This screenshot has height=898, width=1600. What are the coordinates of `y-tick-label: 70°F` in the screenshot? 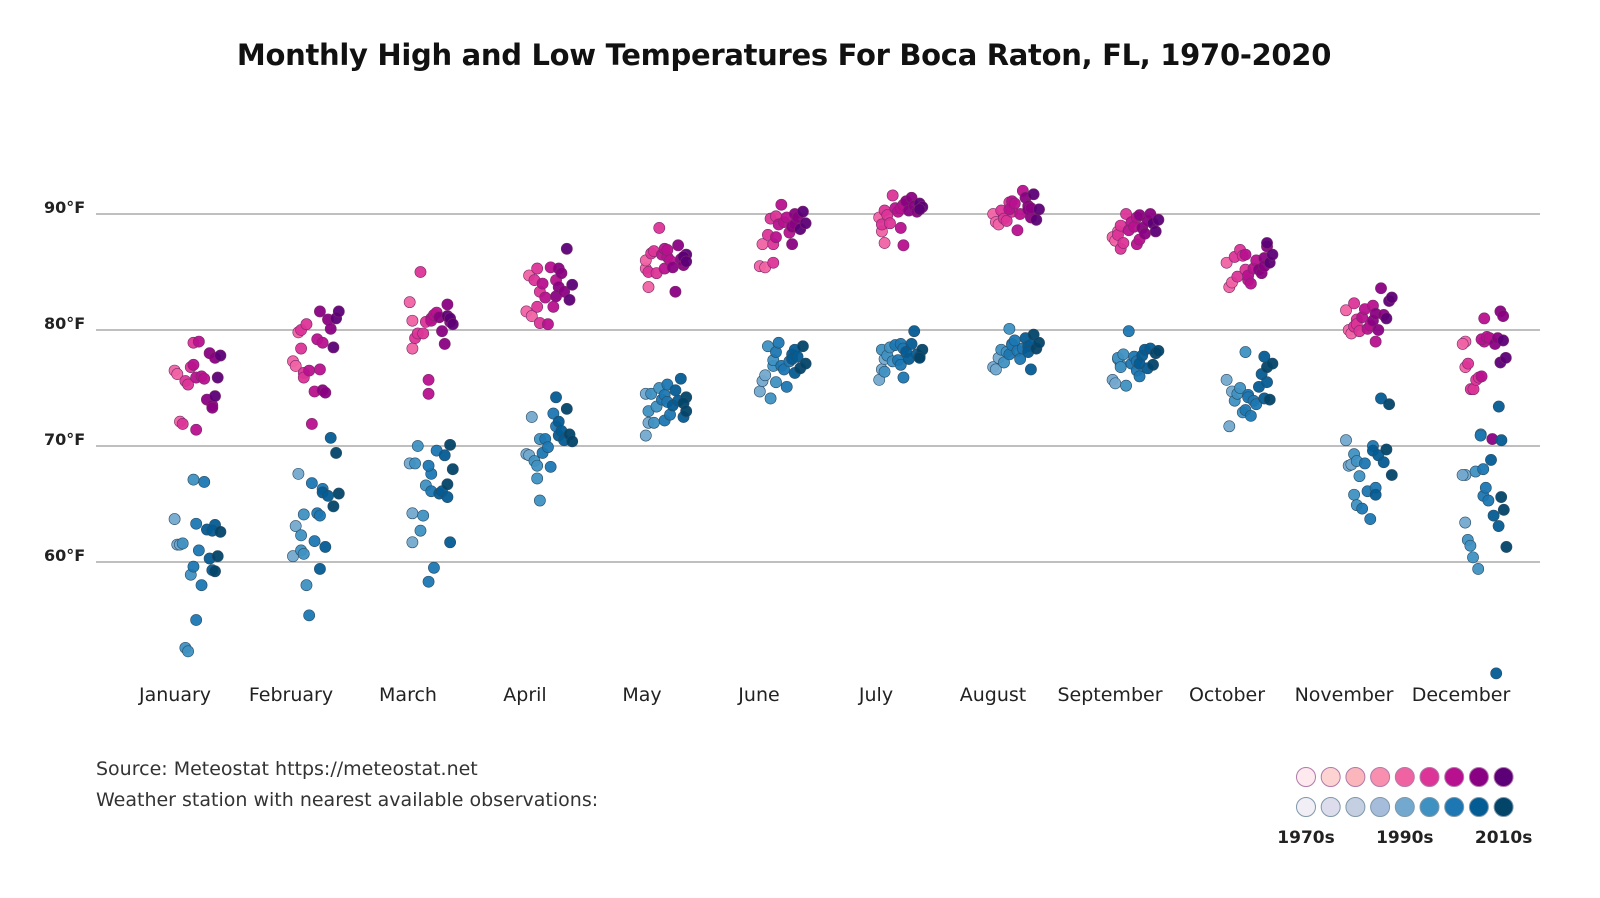 It's located at (64, 439).